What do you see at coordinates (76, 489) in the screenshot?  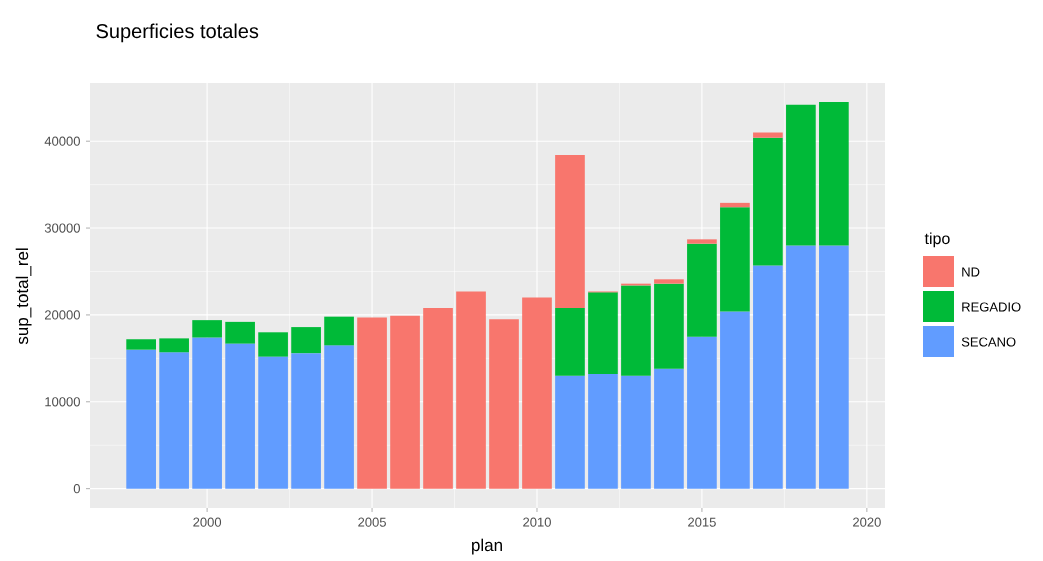 I see `y-tick-label: 0` at bounding box center [76, 489].